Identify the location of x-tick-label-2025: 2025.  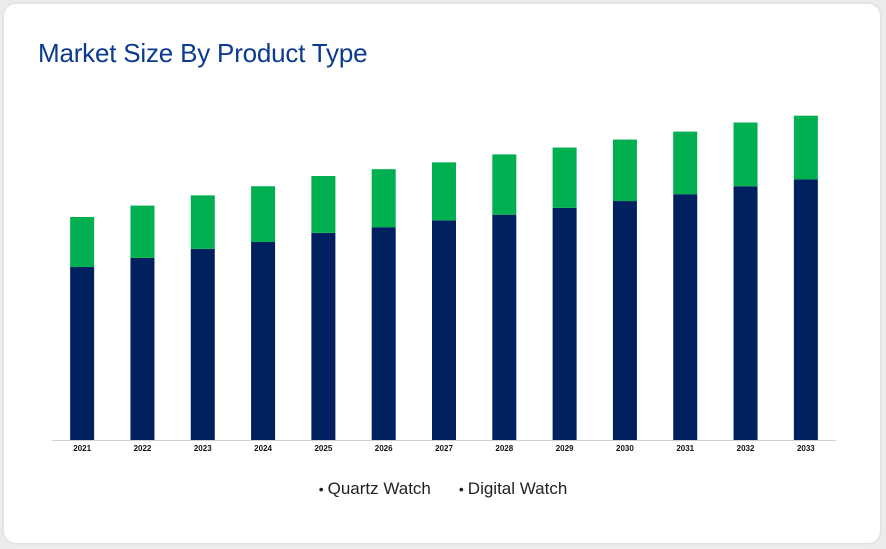
(323, 448).